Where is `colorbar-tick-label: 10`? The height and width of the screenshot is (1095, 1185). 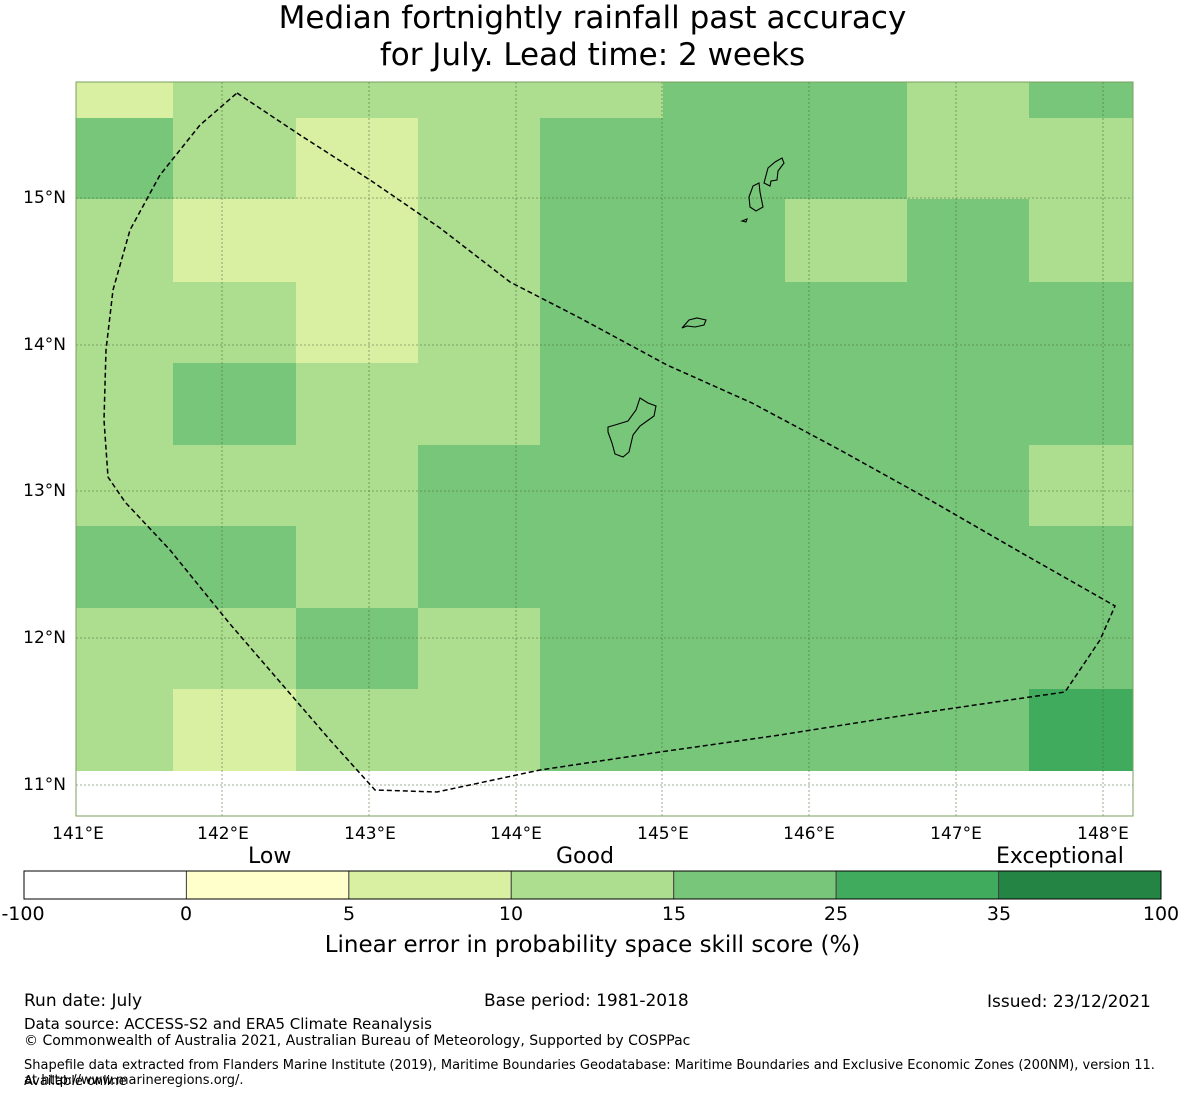
colorbar-tick-label: 10 is located at coordinates (511, 914).